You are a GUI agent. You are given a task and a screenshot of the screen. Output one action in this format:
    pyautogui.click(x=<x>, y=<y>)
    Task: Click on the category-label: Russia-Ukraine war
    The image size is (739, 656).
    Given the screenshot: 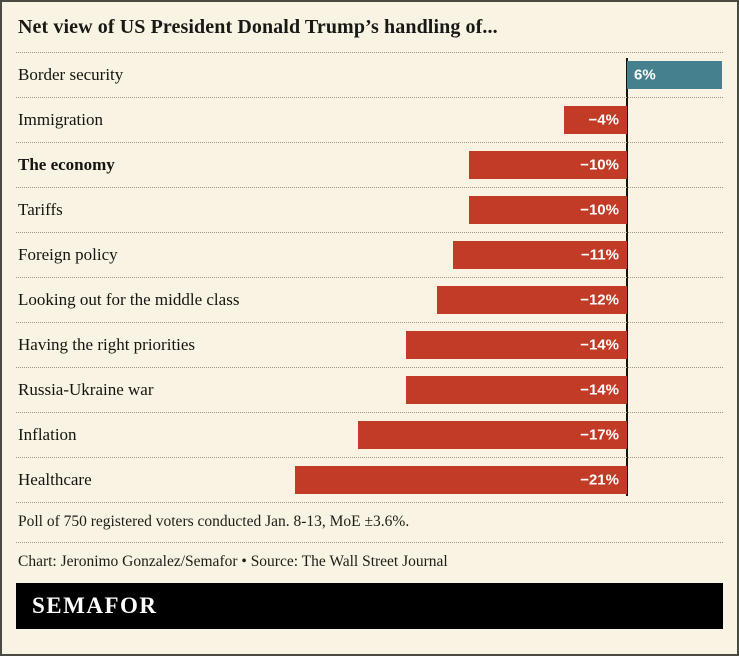 What is the action you would take?
    pyautogui.click(x=86, y=389)
    